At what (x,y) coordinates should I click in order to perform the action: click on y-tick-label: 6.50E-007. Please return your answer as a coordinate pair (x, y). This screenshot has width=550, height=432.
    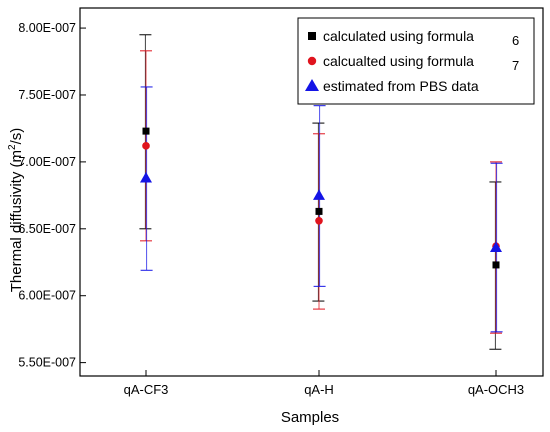
    Looking at the image, I should click on (47, 229).